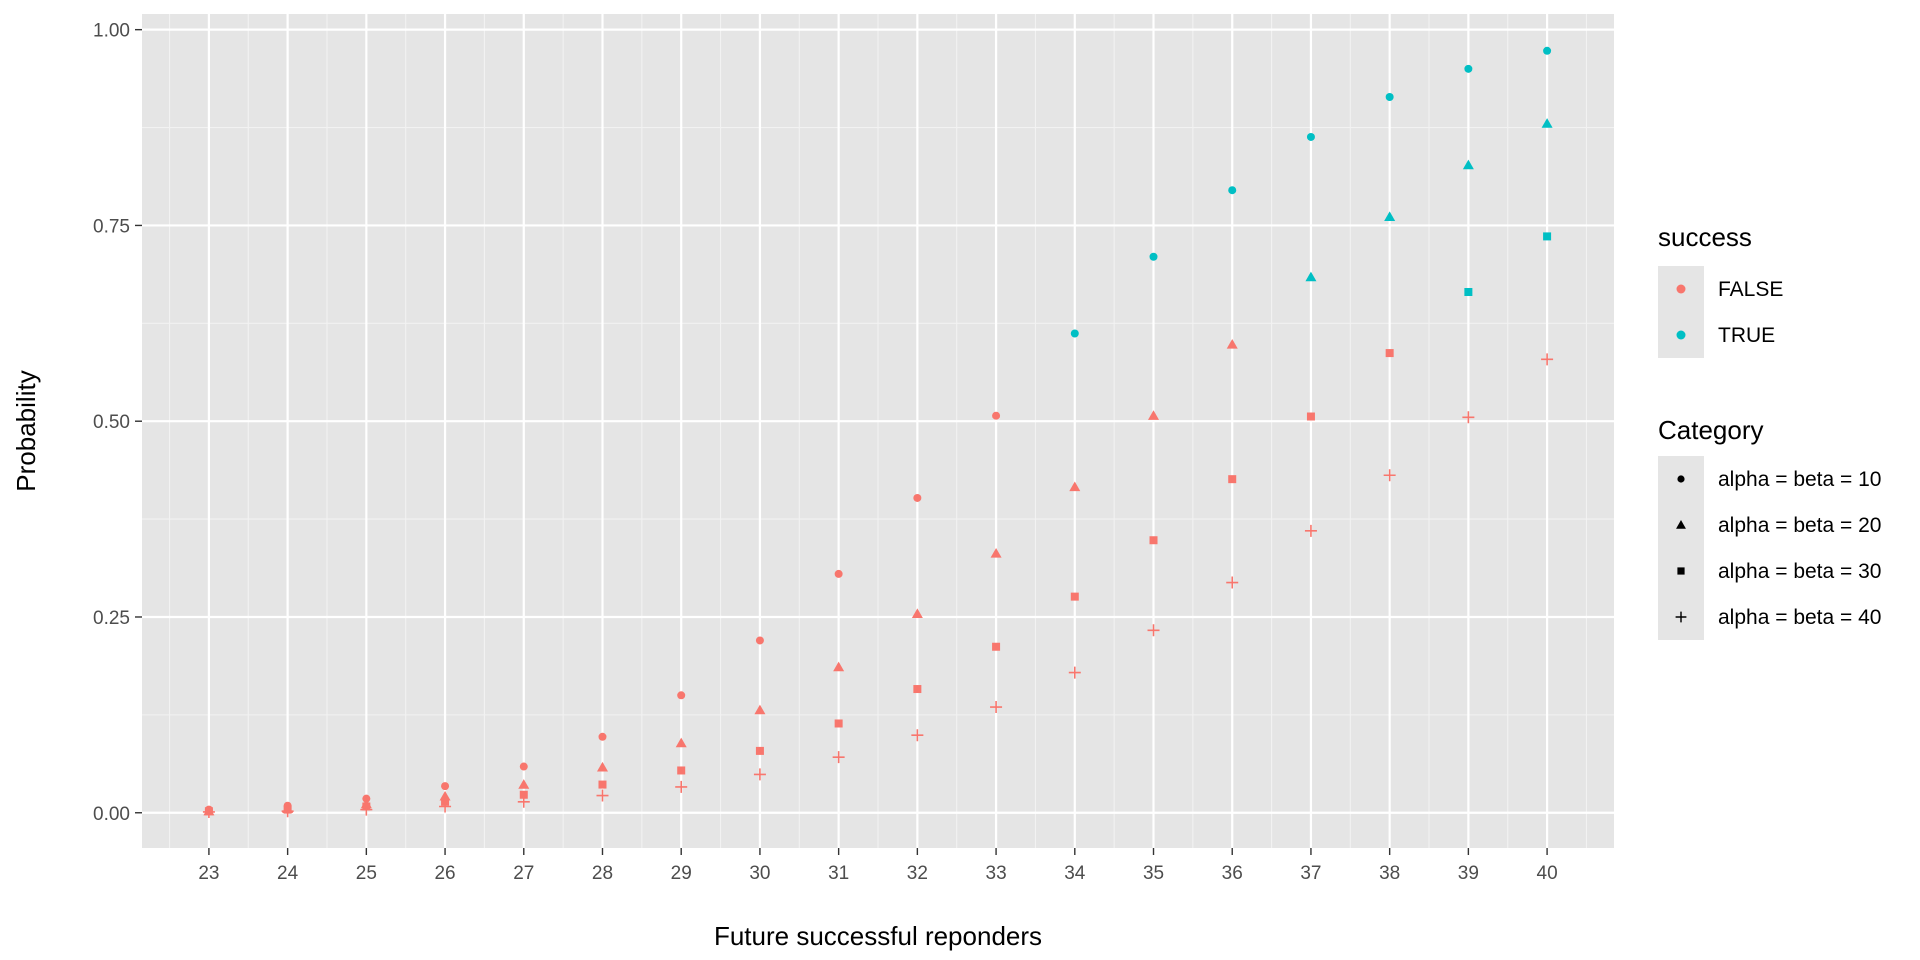  I want to click on point-s3-x27, so click(523, 794).